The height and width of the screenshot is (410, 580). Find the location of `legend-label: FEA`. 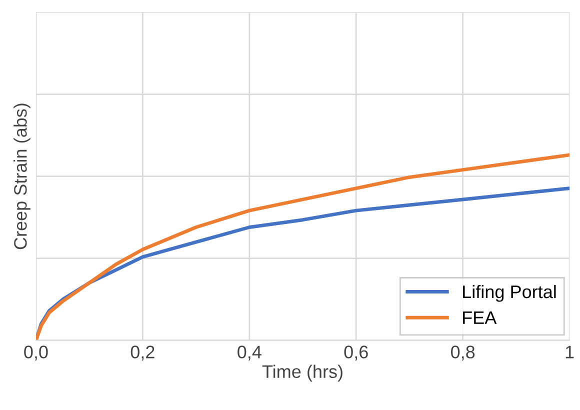

legend-label: FEA is located at coordinates (480, 317).